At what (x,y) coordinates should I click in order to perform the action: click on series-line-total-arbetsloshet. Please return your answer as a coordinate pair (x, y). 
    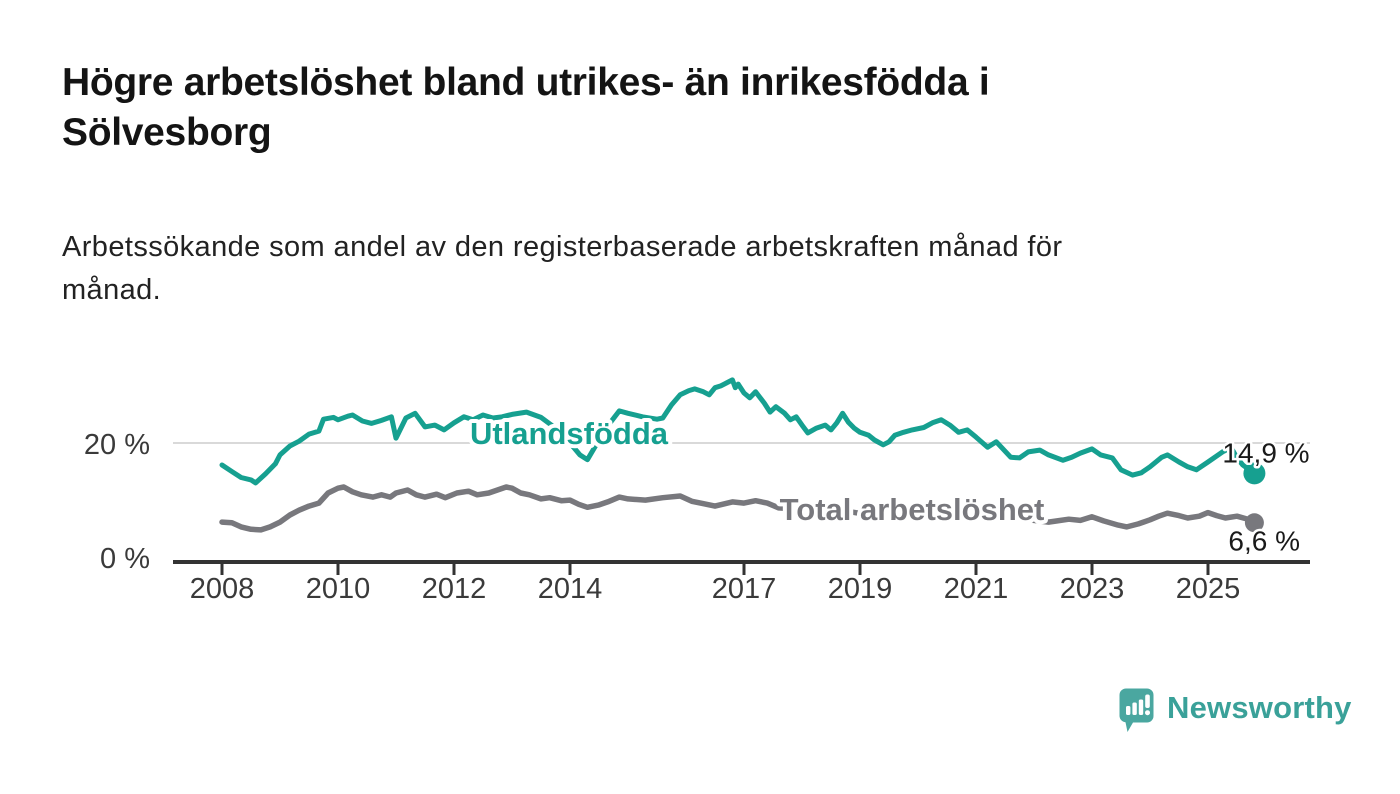
    Looking at the image, I should click on (738, 508).